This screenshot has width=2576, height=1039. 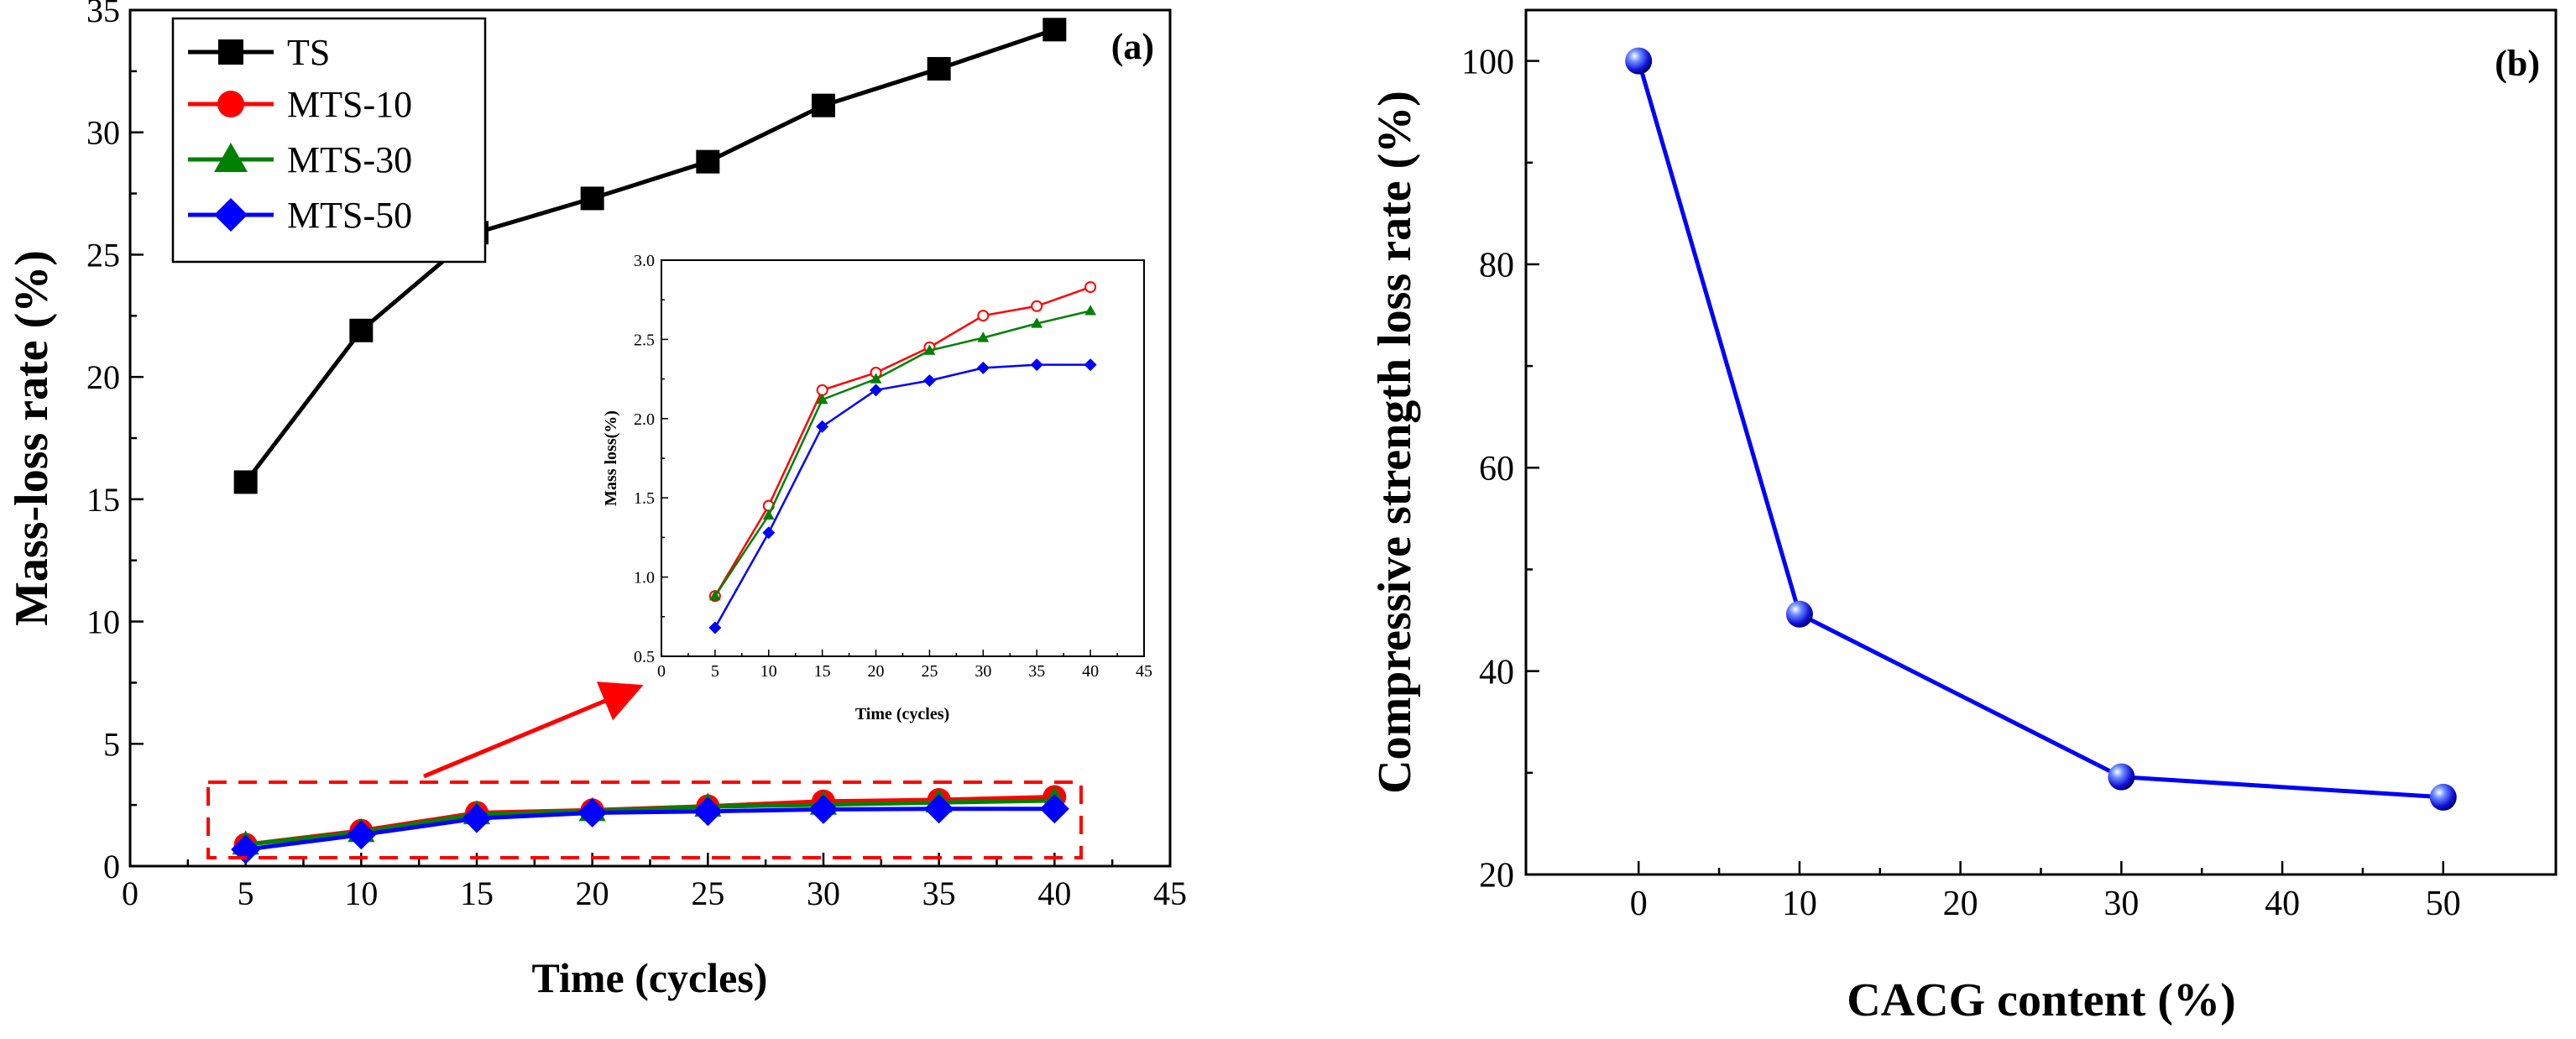 What do you see at coordinates (300, 159) in the screenshot?
I see `legend-entry-mts30: MTS-30` at bounding box center [300, 159].